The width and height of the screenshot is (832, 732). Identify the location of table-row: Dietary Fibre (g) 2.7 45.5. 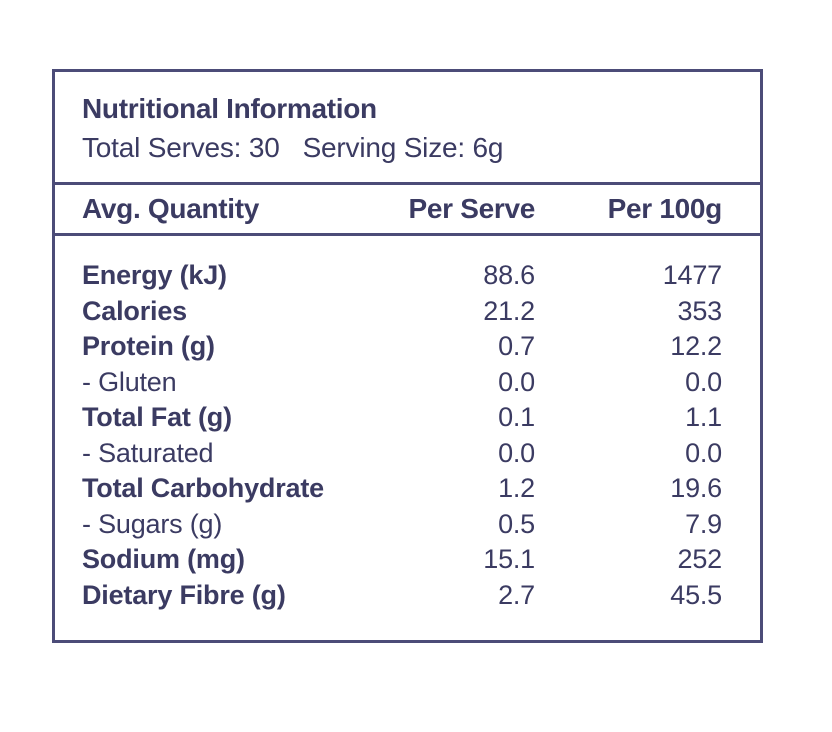
(402, 596).